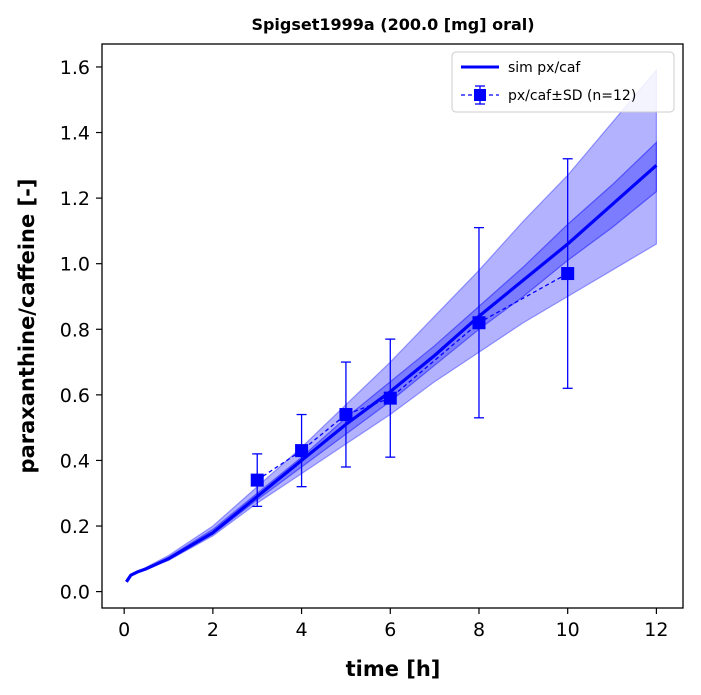  What do you see at coordinates (412, 376) in the screenshot?
I see `data-line` at bounding box center [412, 376].